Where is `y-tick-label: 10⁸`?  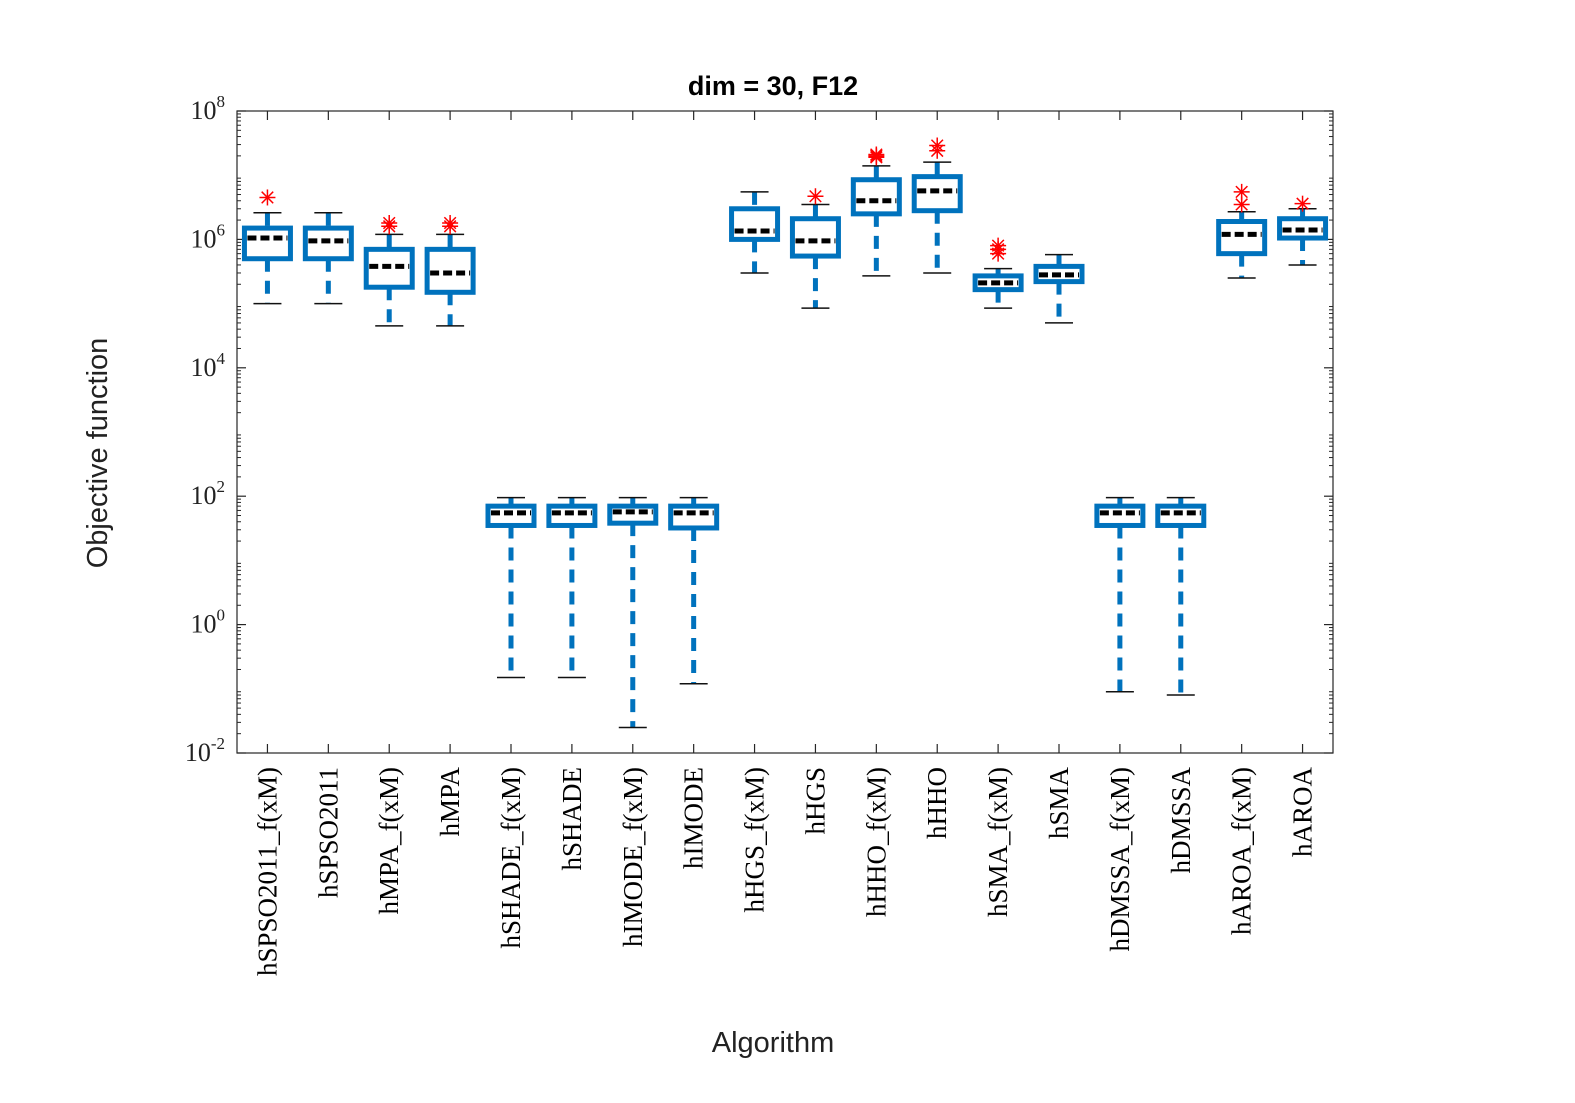 y-tick-label: 10⁸ is located at coordinates (208, 108).